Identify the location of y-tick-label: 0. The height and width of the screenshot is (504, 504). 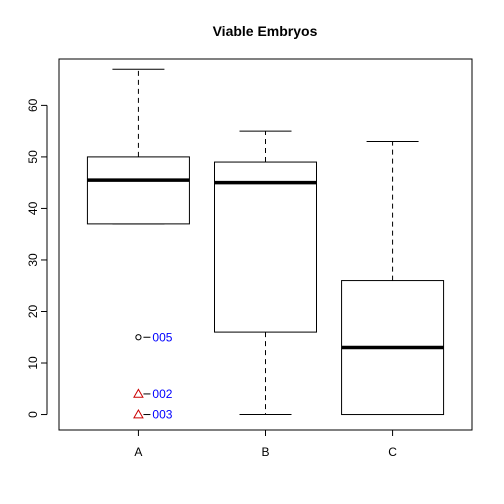
(33, 414).